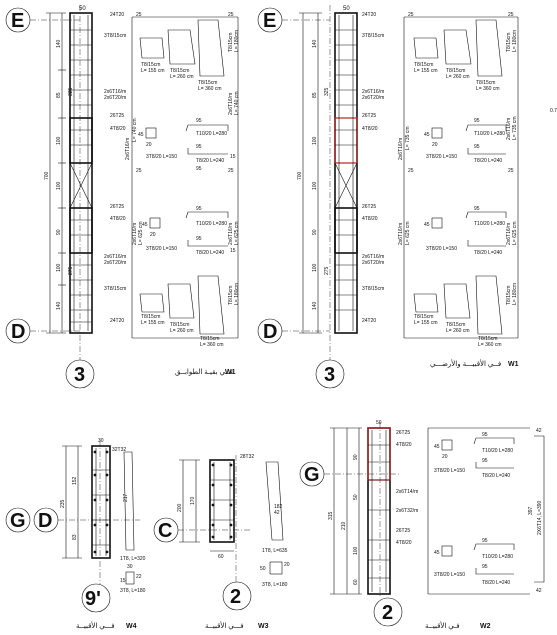  What do you see at coordinates (278, 507) in the screenshot?
I see `dim-label: 182` at bounding box center [278, 507].